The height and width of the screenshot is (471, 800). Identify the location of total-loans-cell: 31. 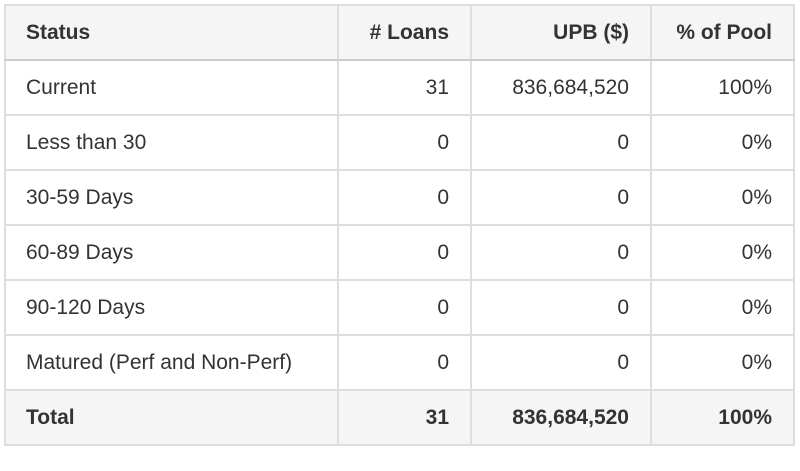
(404, 417).